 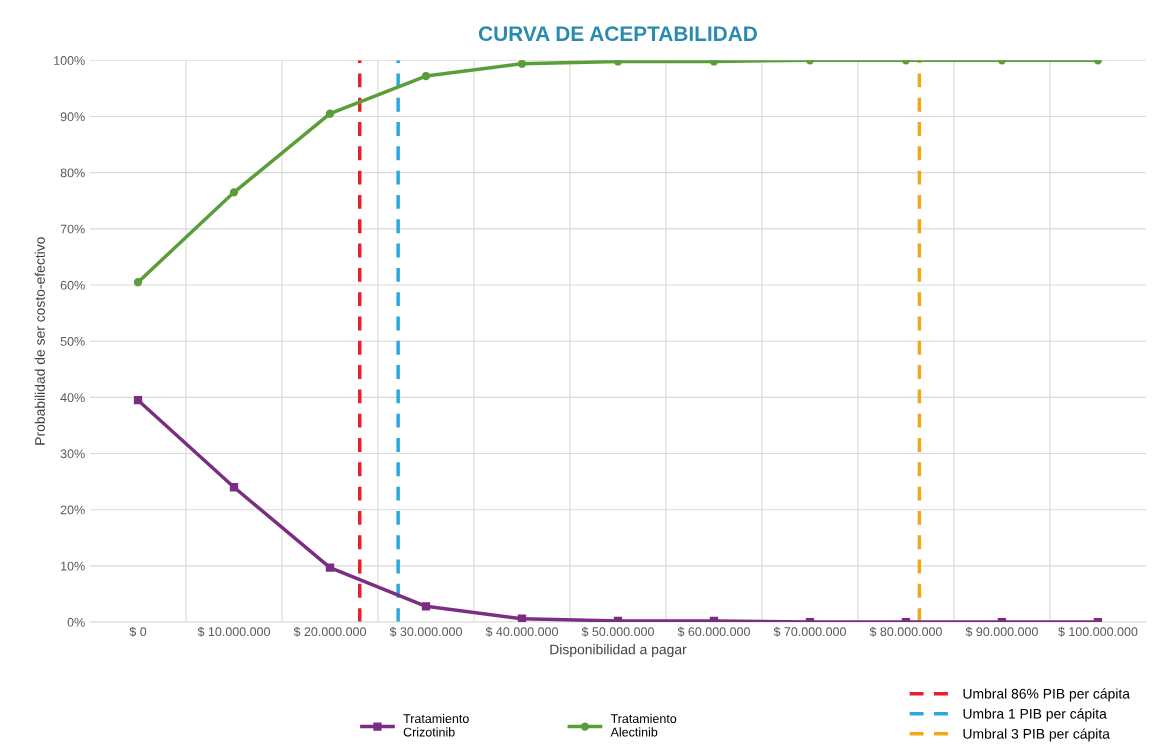 What do you see at coordinates (809, 631) in the screenshot?
I see `x-tick-label: $ 70.000.000` at bounding box center [809, 631].